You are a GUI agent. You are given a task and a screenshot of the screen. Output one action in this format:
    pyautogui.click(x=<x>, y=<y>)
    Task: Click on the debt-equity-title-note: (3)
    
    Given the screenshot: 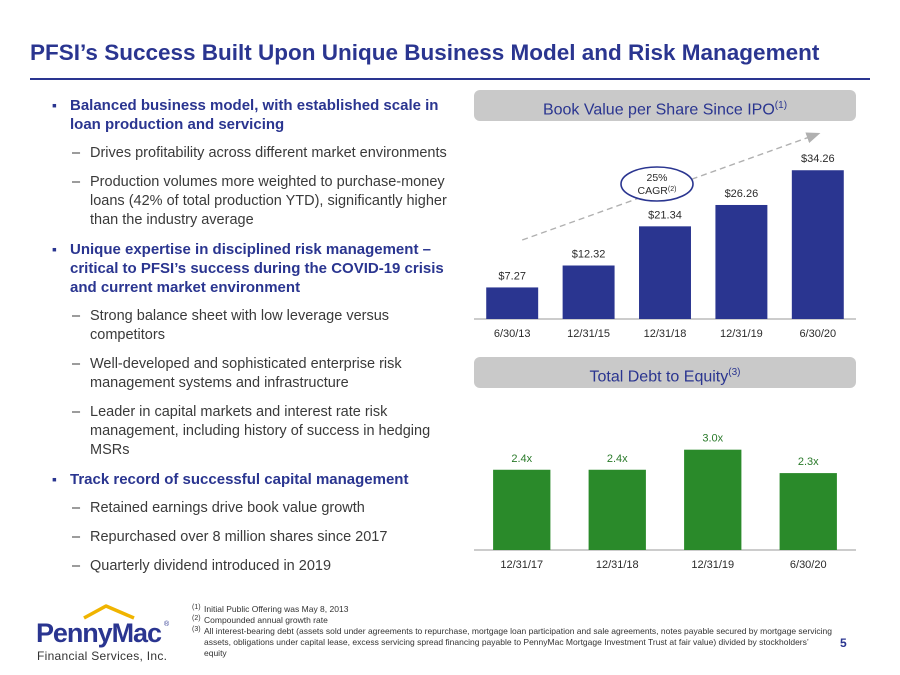 What is the action you would take?
    pyautogui.click(x=734, y=372)
    